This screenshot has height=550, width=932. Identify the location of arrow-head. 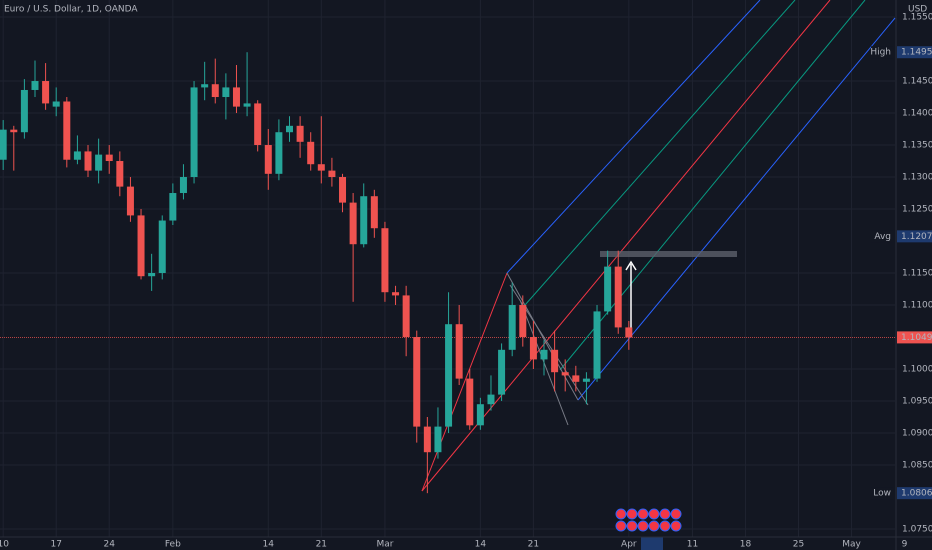
(631, 265).